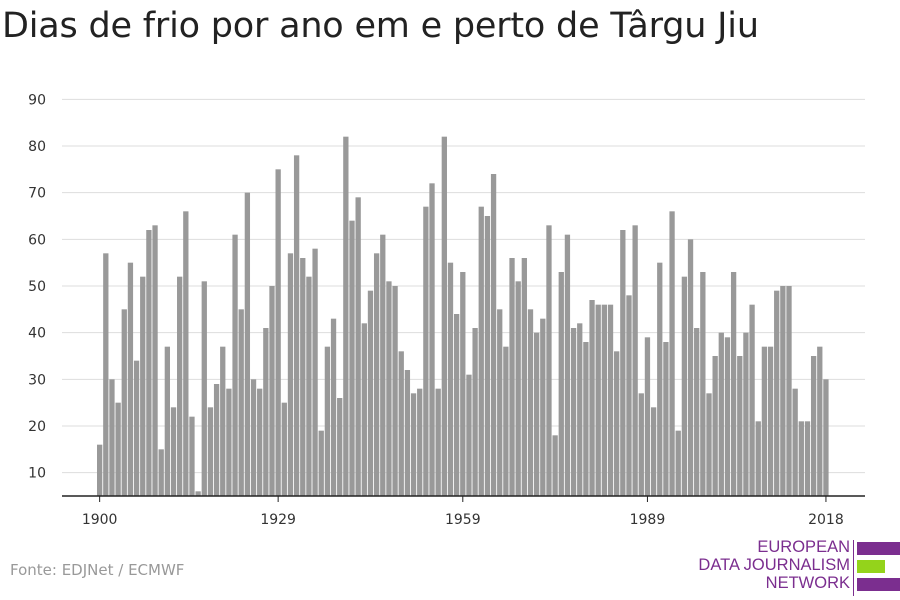 The image size is (900, 600). What do you see at coordinates (774, 565) in the screenshot?
I see `logo-line-data-journalism: DATA JOURNALISM` at bounding box center [774, 565].